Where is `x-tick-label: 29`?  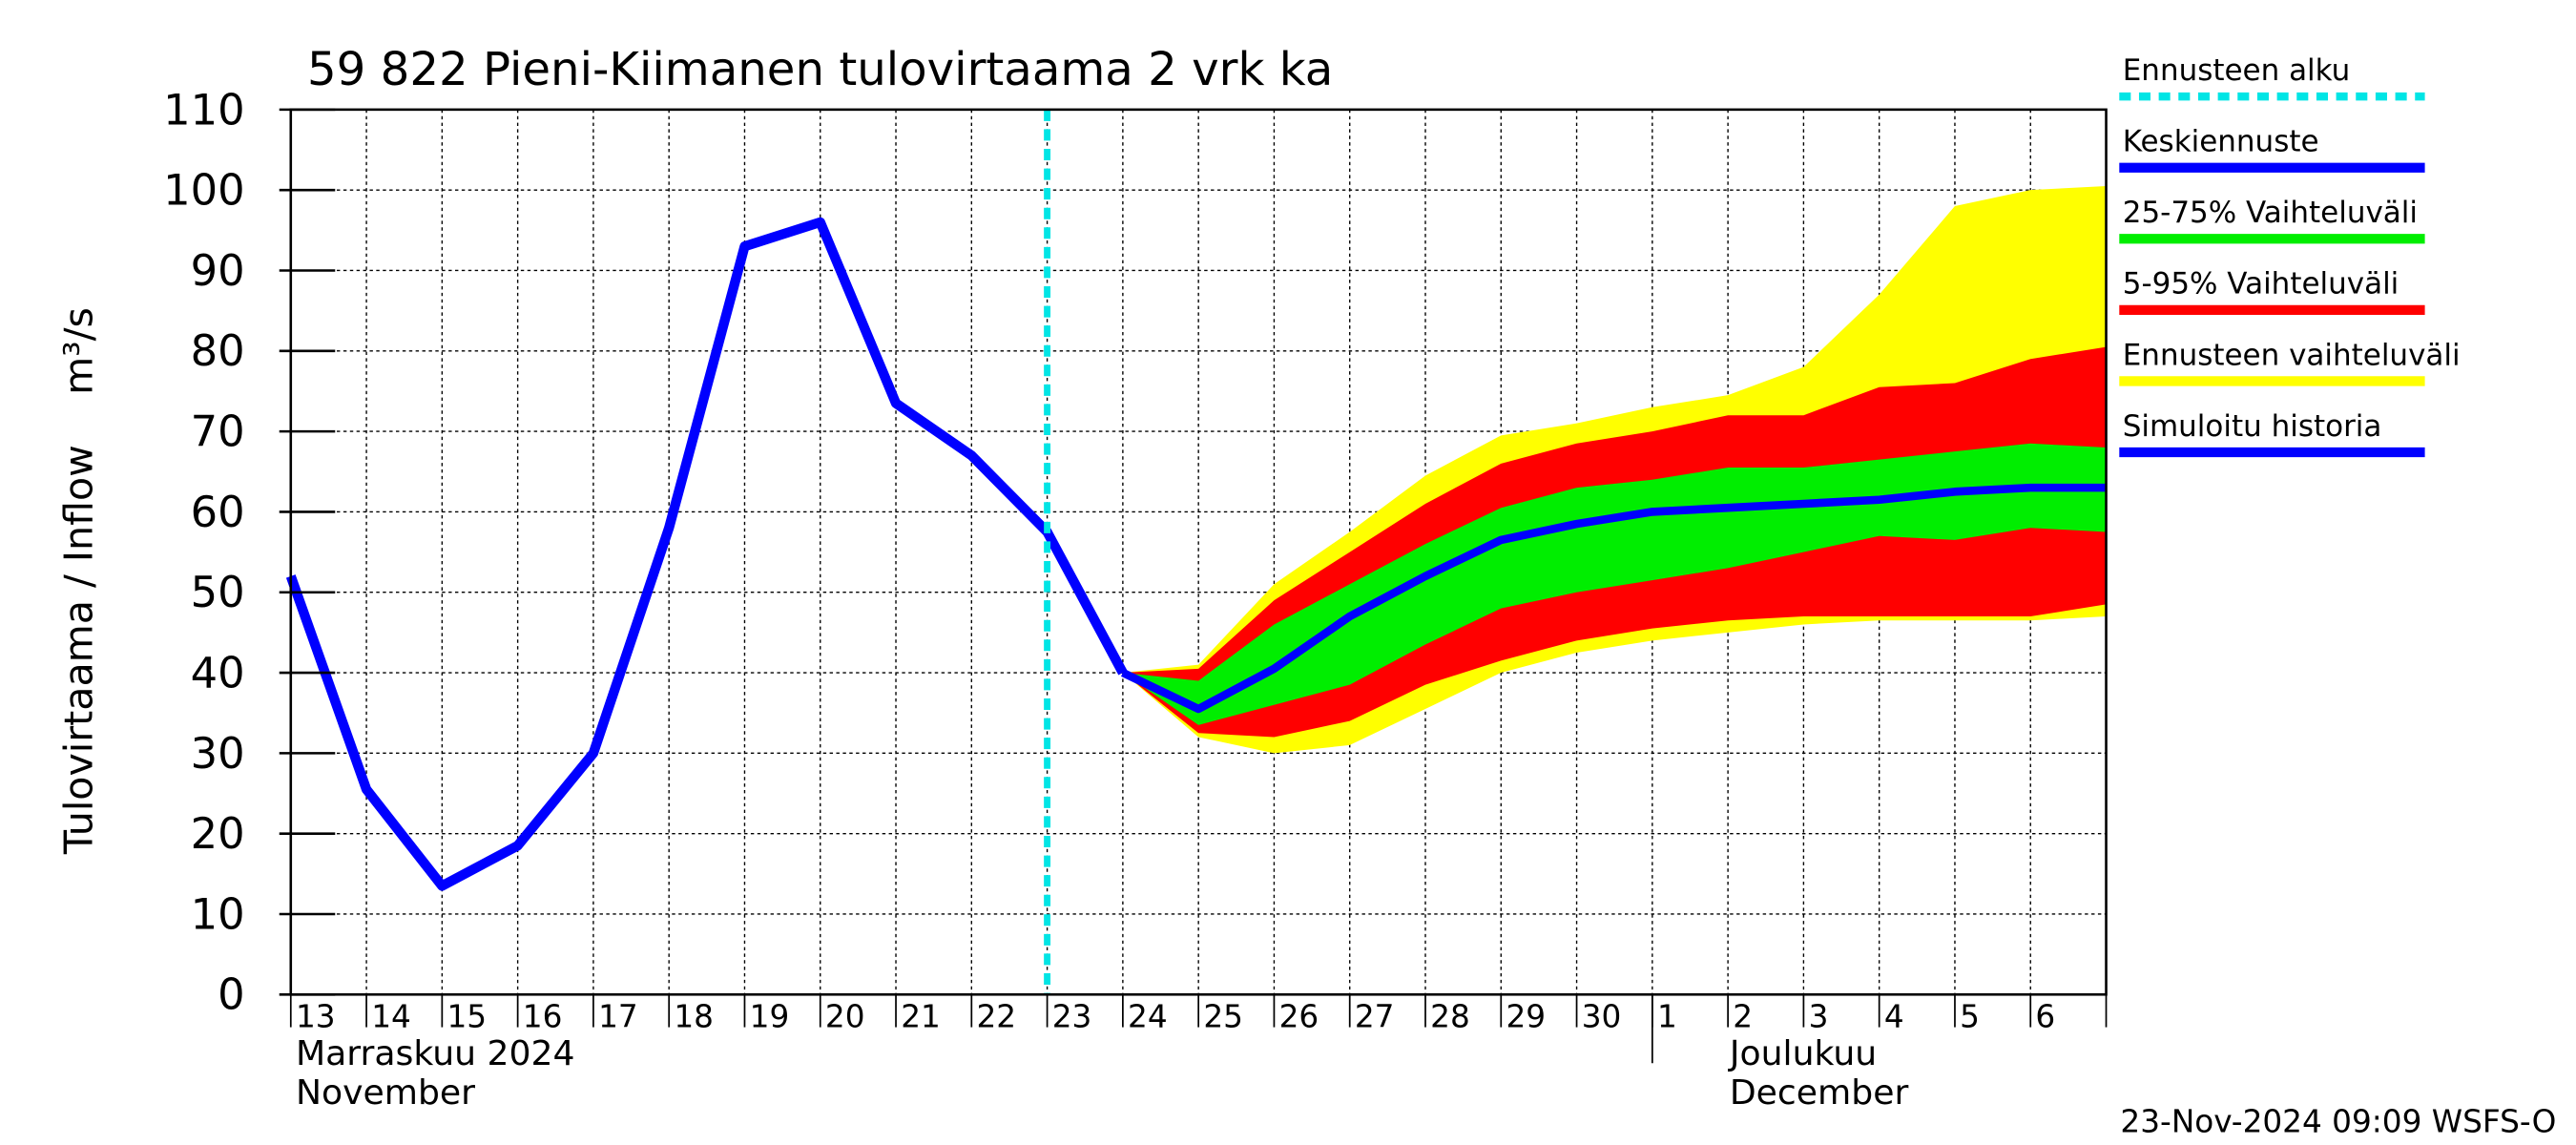
x-tick-label: 29 is located at coordinates (1526, 1017).